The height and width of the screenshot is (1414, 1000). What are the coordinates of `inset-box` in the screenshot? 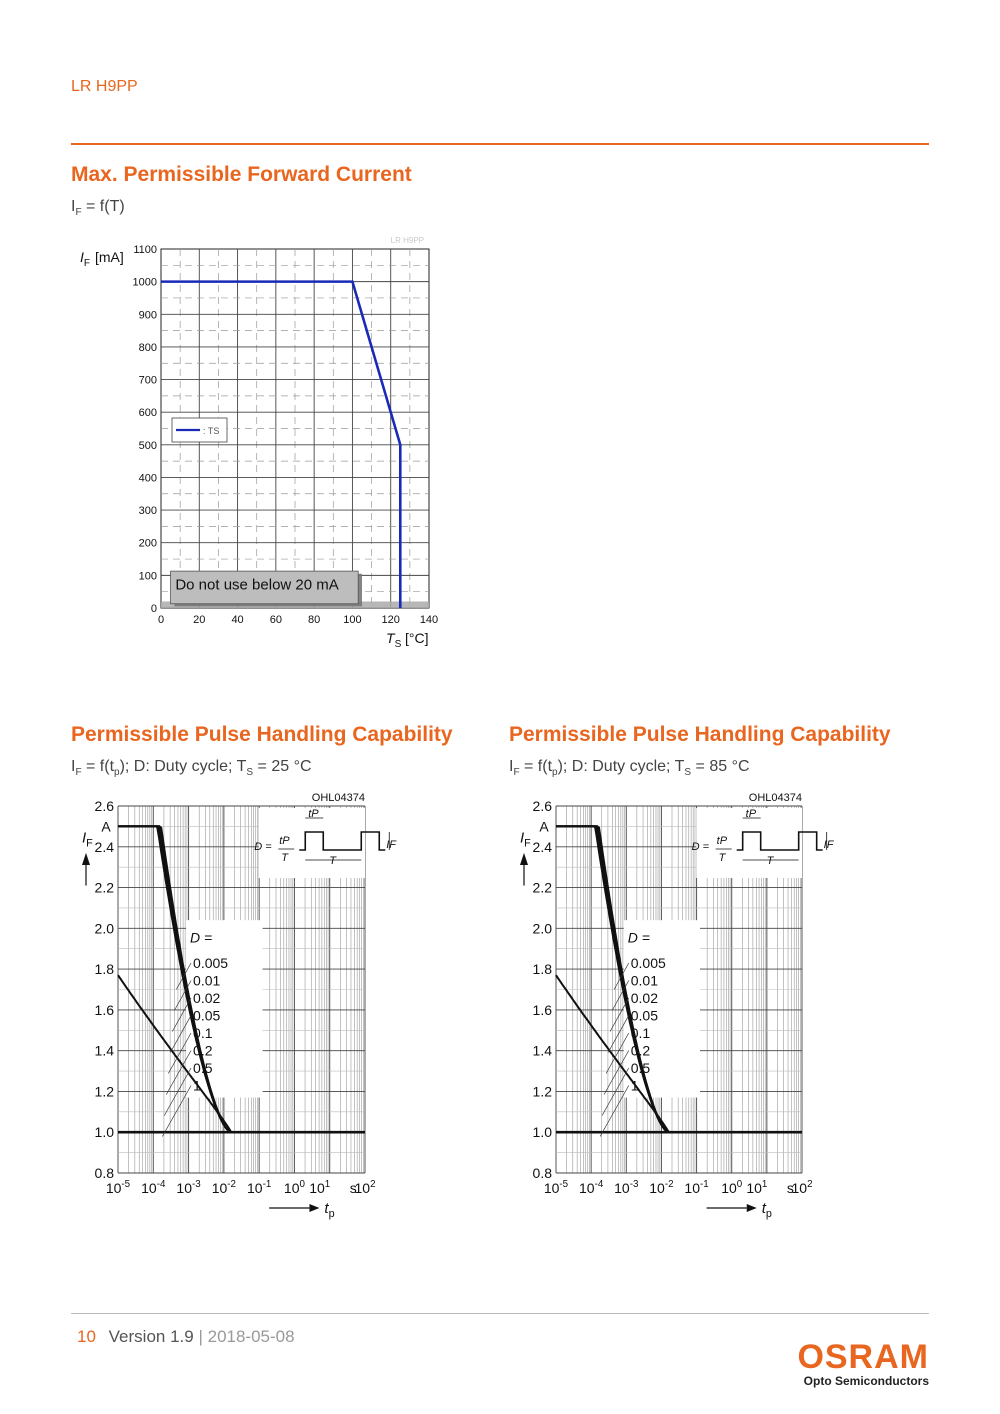 It's located at (311, 843).